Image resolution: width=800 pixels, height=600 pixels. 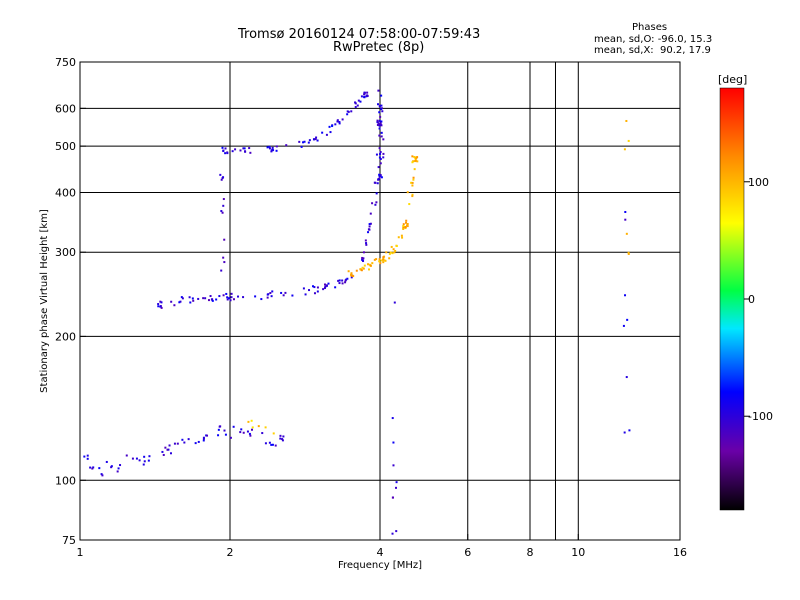 What do you see at coordinates (650, 27) in the screenshot?
I see `stats-title: Phases` at bounding box center [650, 27].